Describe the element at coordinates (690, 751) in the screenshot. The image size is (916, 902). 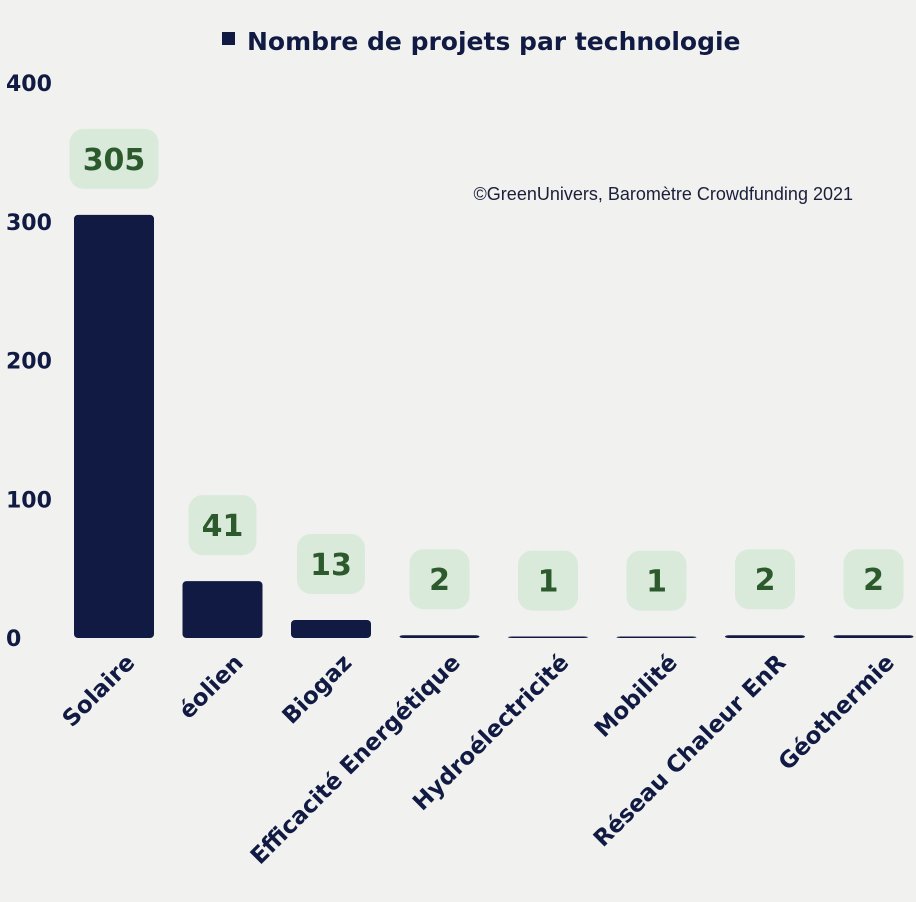
I see `x-tick-label: Réseau Chaleur EnR` at that location.